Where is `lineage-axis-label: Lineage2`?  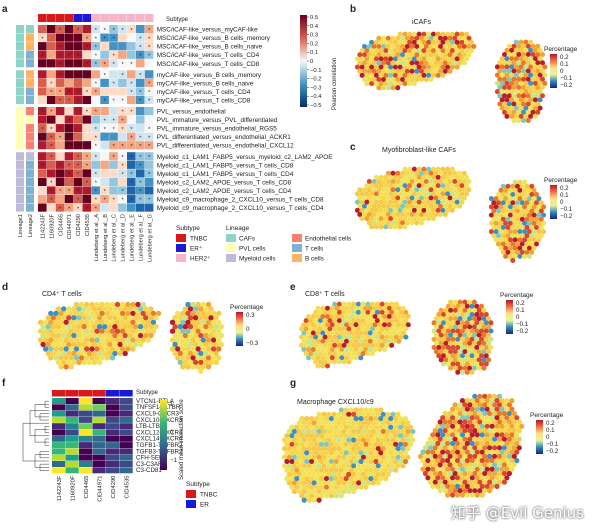
lineage-axis-label: Lineage2 is located at coordinates (31, 225).